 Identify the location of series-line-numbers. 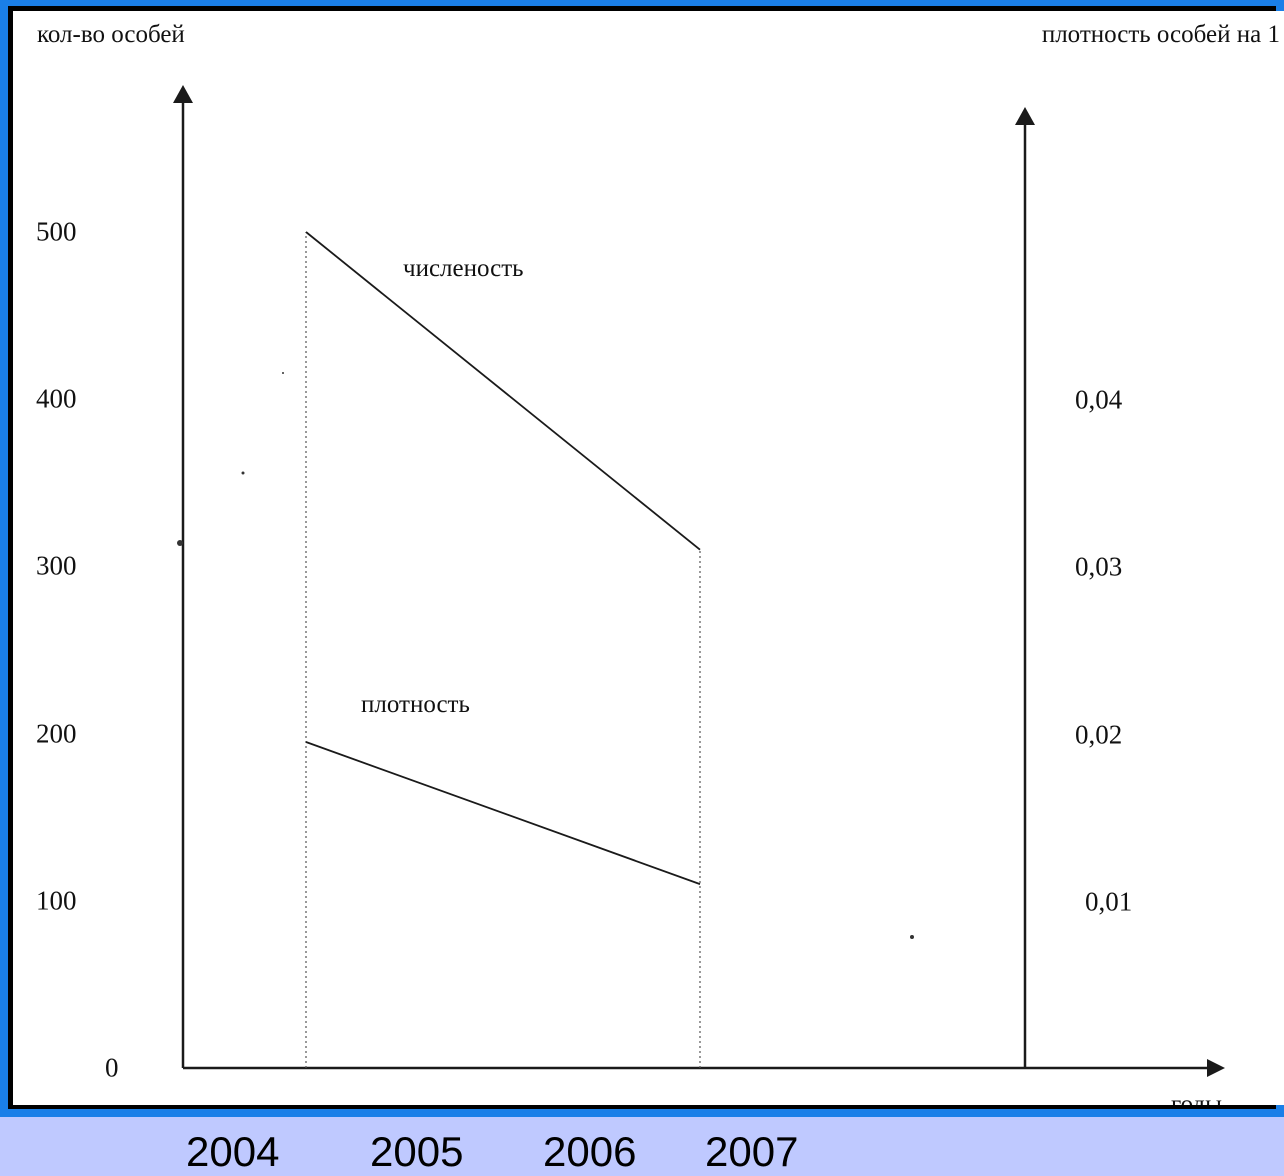
(503, 391).